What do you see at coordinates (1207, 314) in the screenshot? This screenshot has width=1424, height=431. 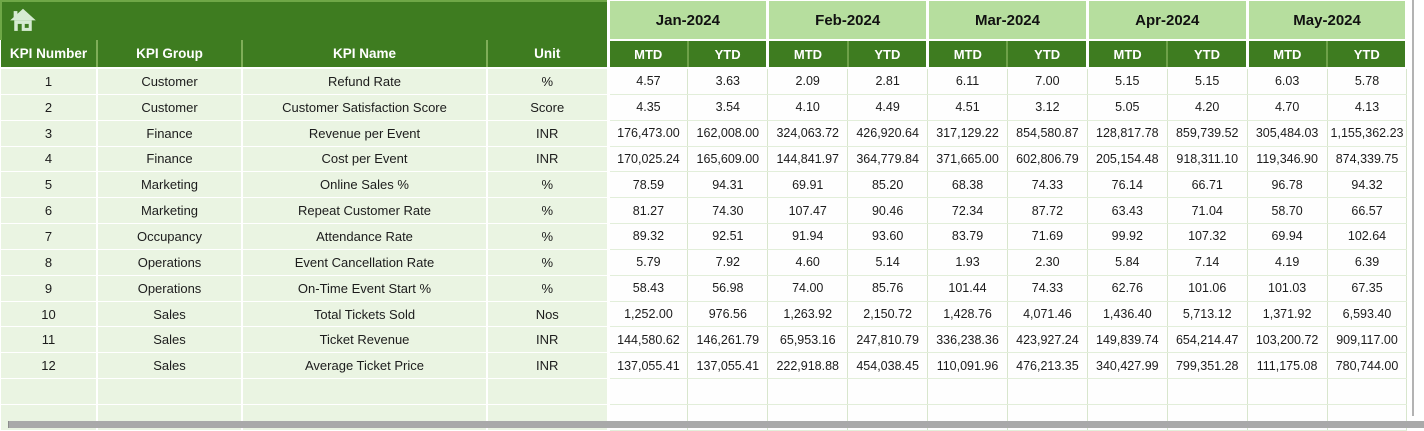 I see `ytd-value-cell: 5,713.12` at bounding box center [1207, 314].